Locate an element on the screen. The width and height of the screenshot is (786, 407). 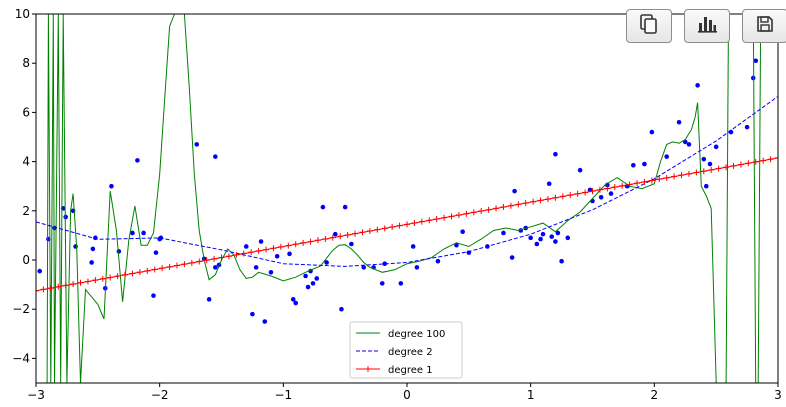
legend-label: degree 100 is located at coordinates (416, 334).